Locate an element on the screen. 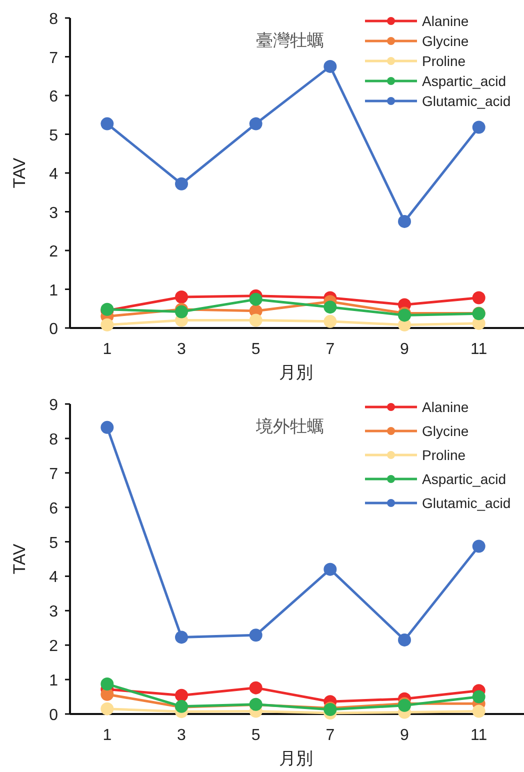 The height and width of the screenshot is (772, 524). text: 臺灣牡蠣 is located at coordinates (290, 41).